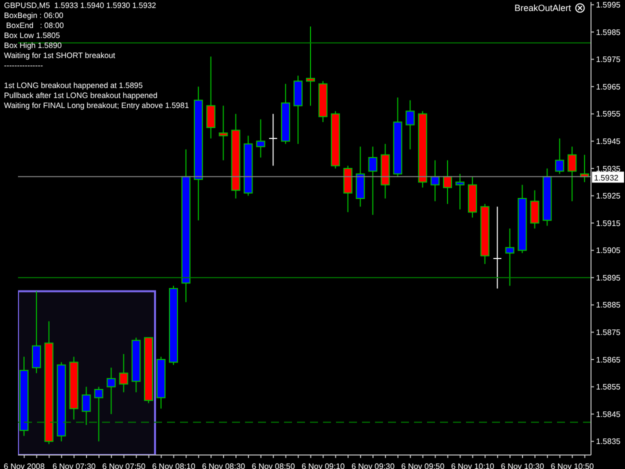 The height and width of the screenshot is (469, 625). Describe the element at coordinates (174, 465) in the screenshot. I see `x-tick-label: 6 Nov 08:10` at that location.